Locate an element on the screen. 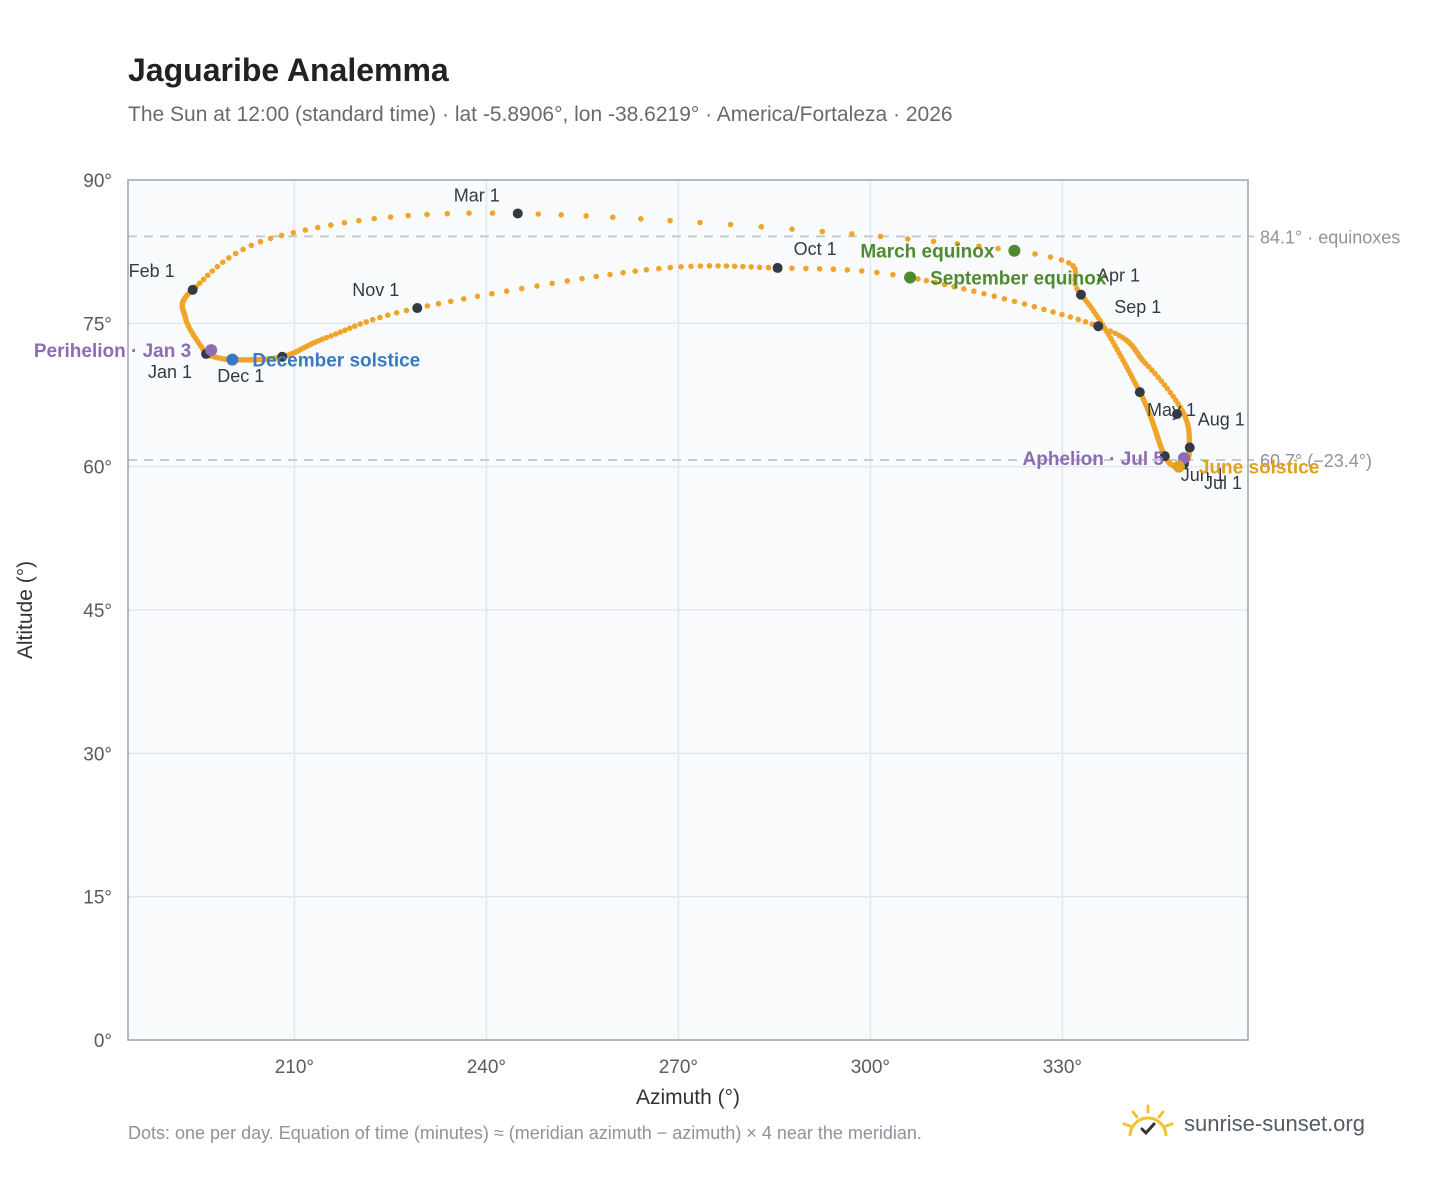 The width and height of the screenshot is (1448, 1188). reference-line-label: 84.1° · equinoxes is located at coordinates (1330, 237).